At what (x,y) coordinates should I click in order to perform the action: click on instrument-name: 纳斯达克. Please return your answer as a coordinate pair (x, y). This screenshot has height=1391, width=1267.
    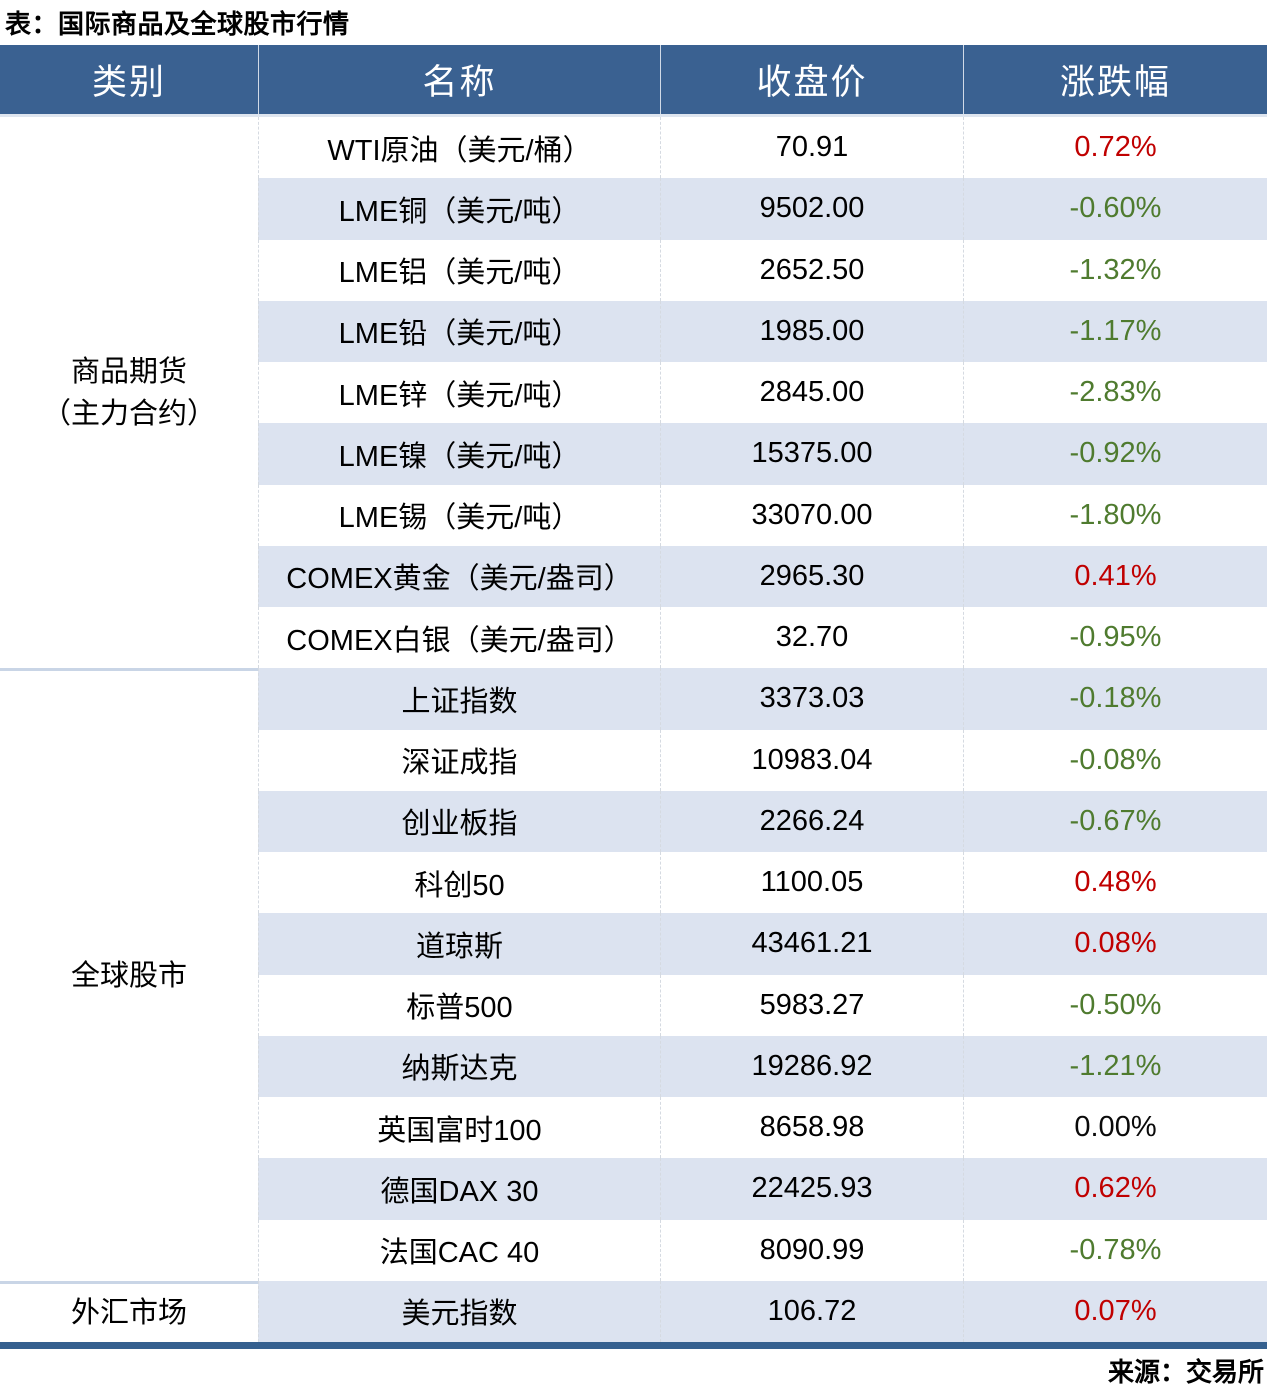
    Looking at the image, I should click on (459, 1066).